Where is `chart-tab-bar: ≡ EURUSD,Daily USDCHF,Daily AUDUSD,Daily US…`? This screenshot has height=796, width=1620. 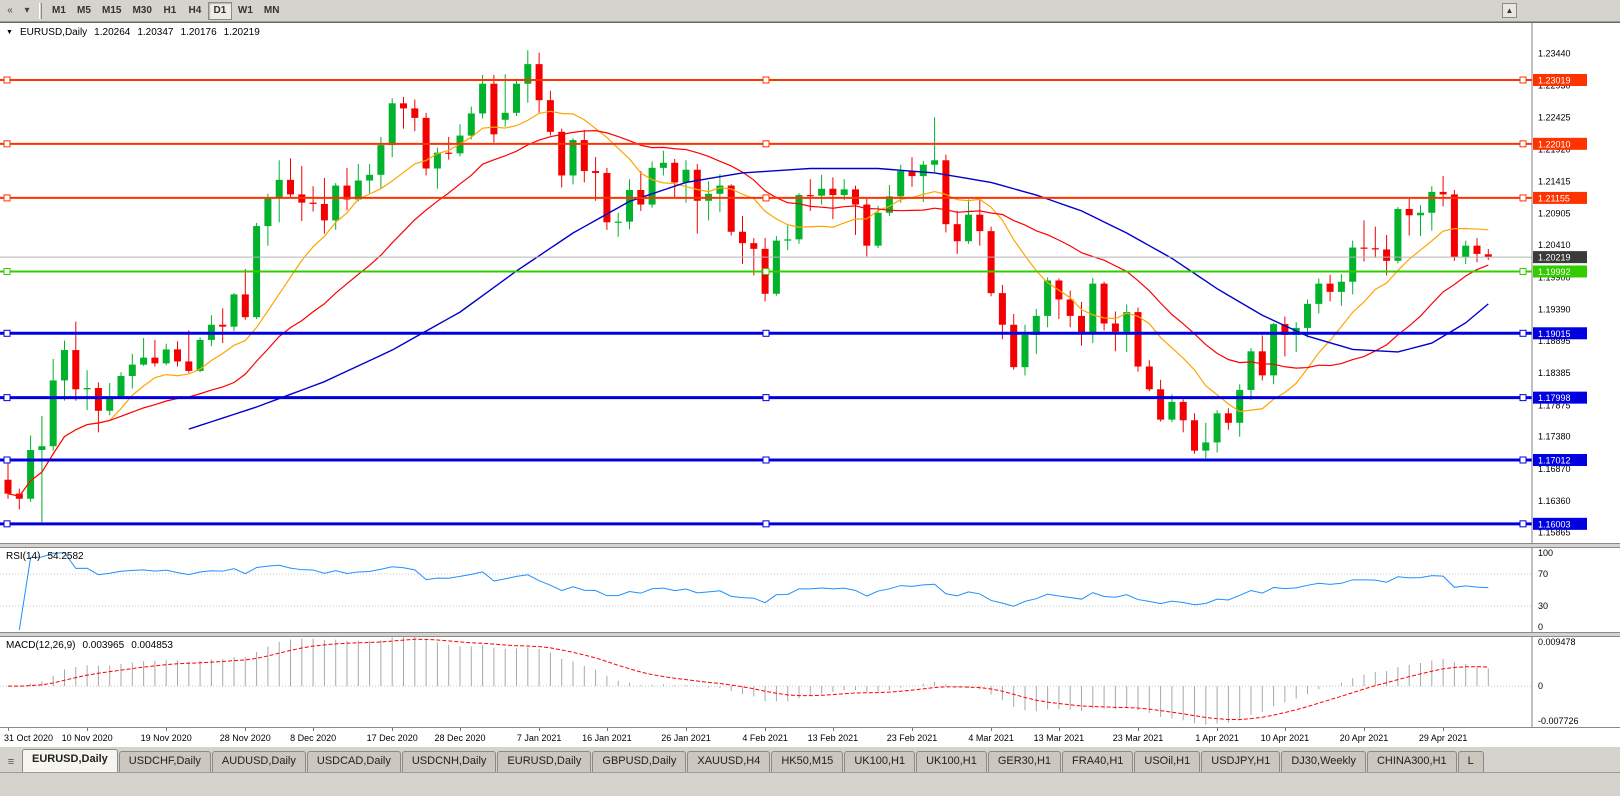
chart-tab-bar: ≡ EURUSD,Daily USDCHF,Daily AUDUSD,Daily US… is located at coordinates (810, 759).